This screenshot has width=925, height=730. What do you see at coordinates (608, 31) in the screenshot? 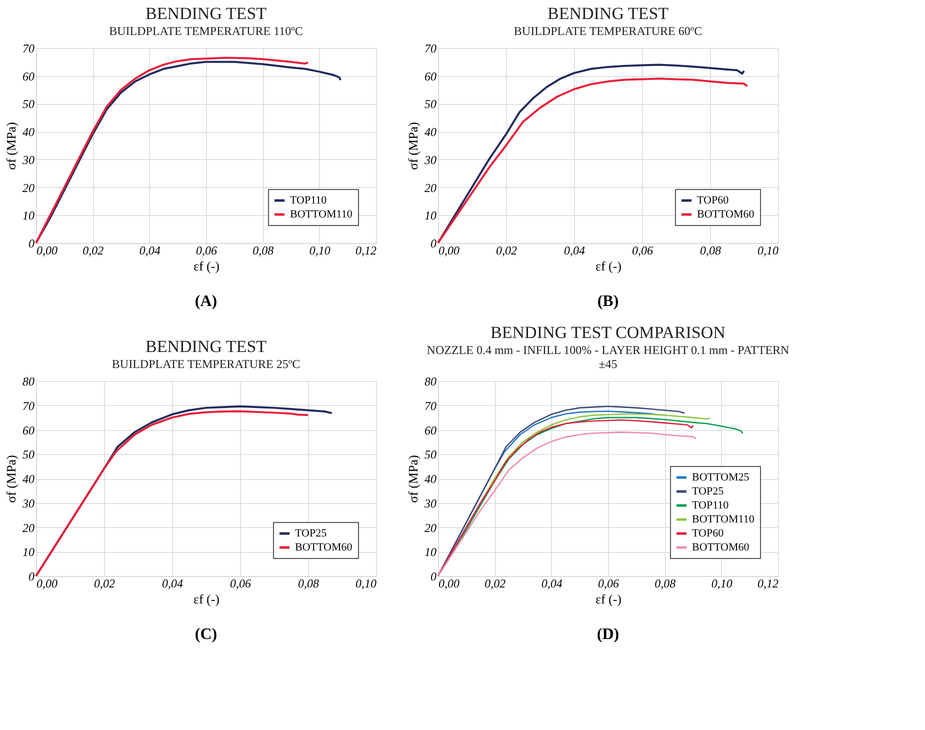
I see `chart-subtitle: BUILDPLATE TEMPERATURE 60ºC` at bounding box center [608, 31].